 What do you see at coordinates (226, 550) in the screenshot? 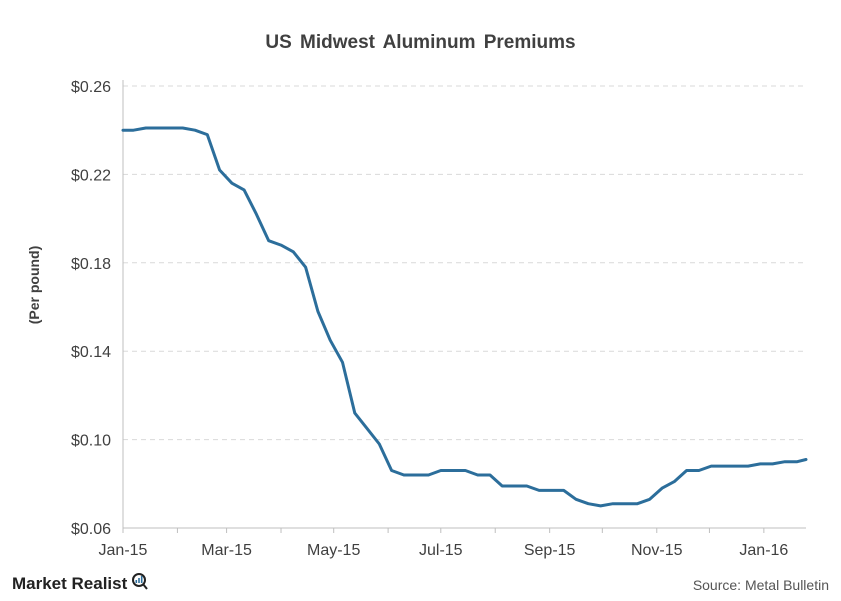
I see `x-tick-label: Mar-15` at bounding box center [226, 550].